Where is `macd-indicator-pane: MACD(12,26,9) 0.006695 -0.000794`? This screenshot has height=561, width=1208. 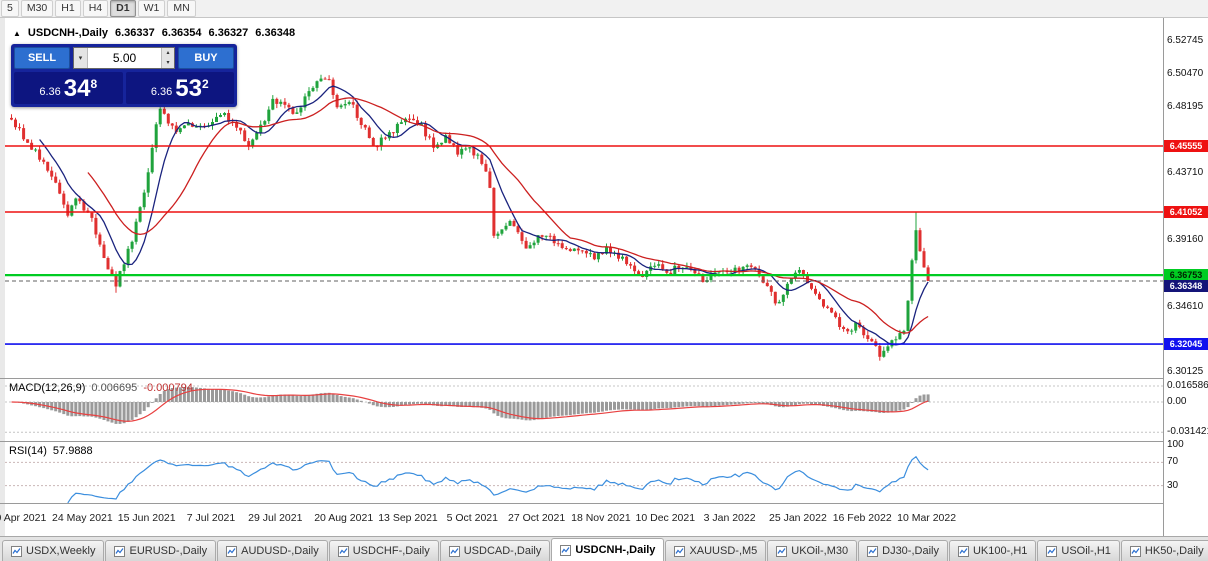
macd-indicator-pane: MACD(12,26,9) 0.006695 -0.000794 is located at coordinates (584, 410).